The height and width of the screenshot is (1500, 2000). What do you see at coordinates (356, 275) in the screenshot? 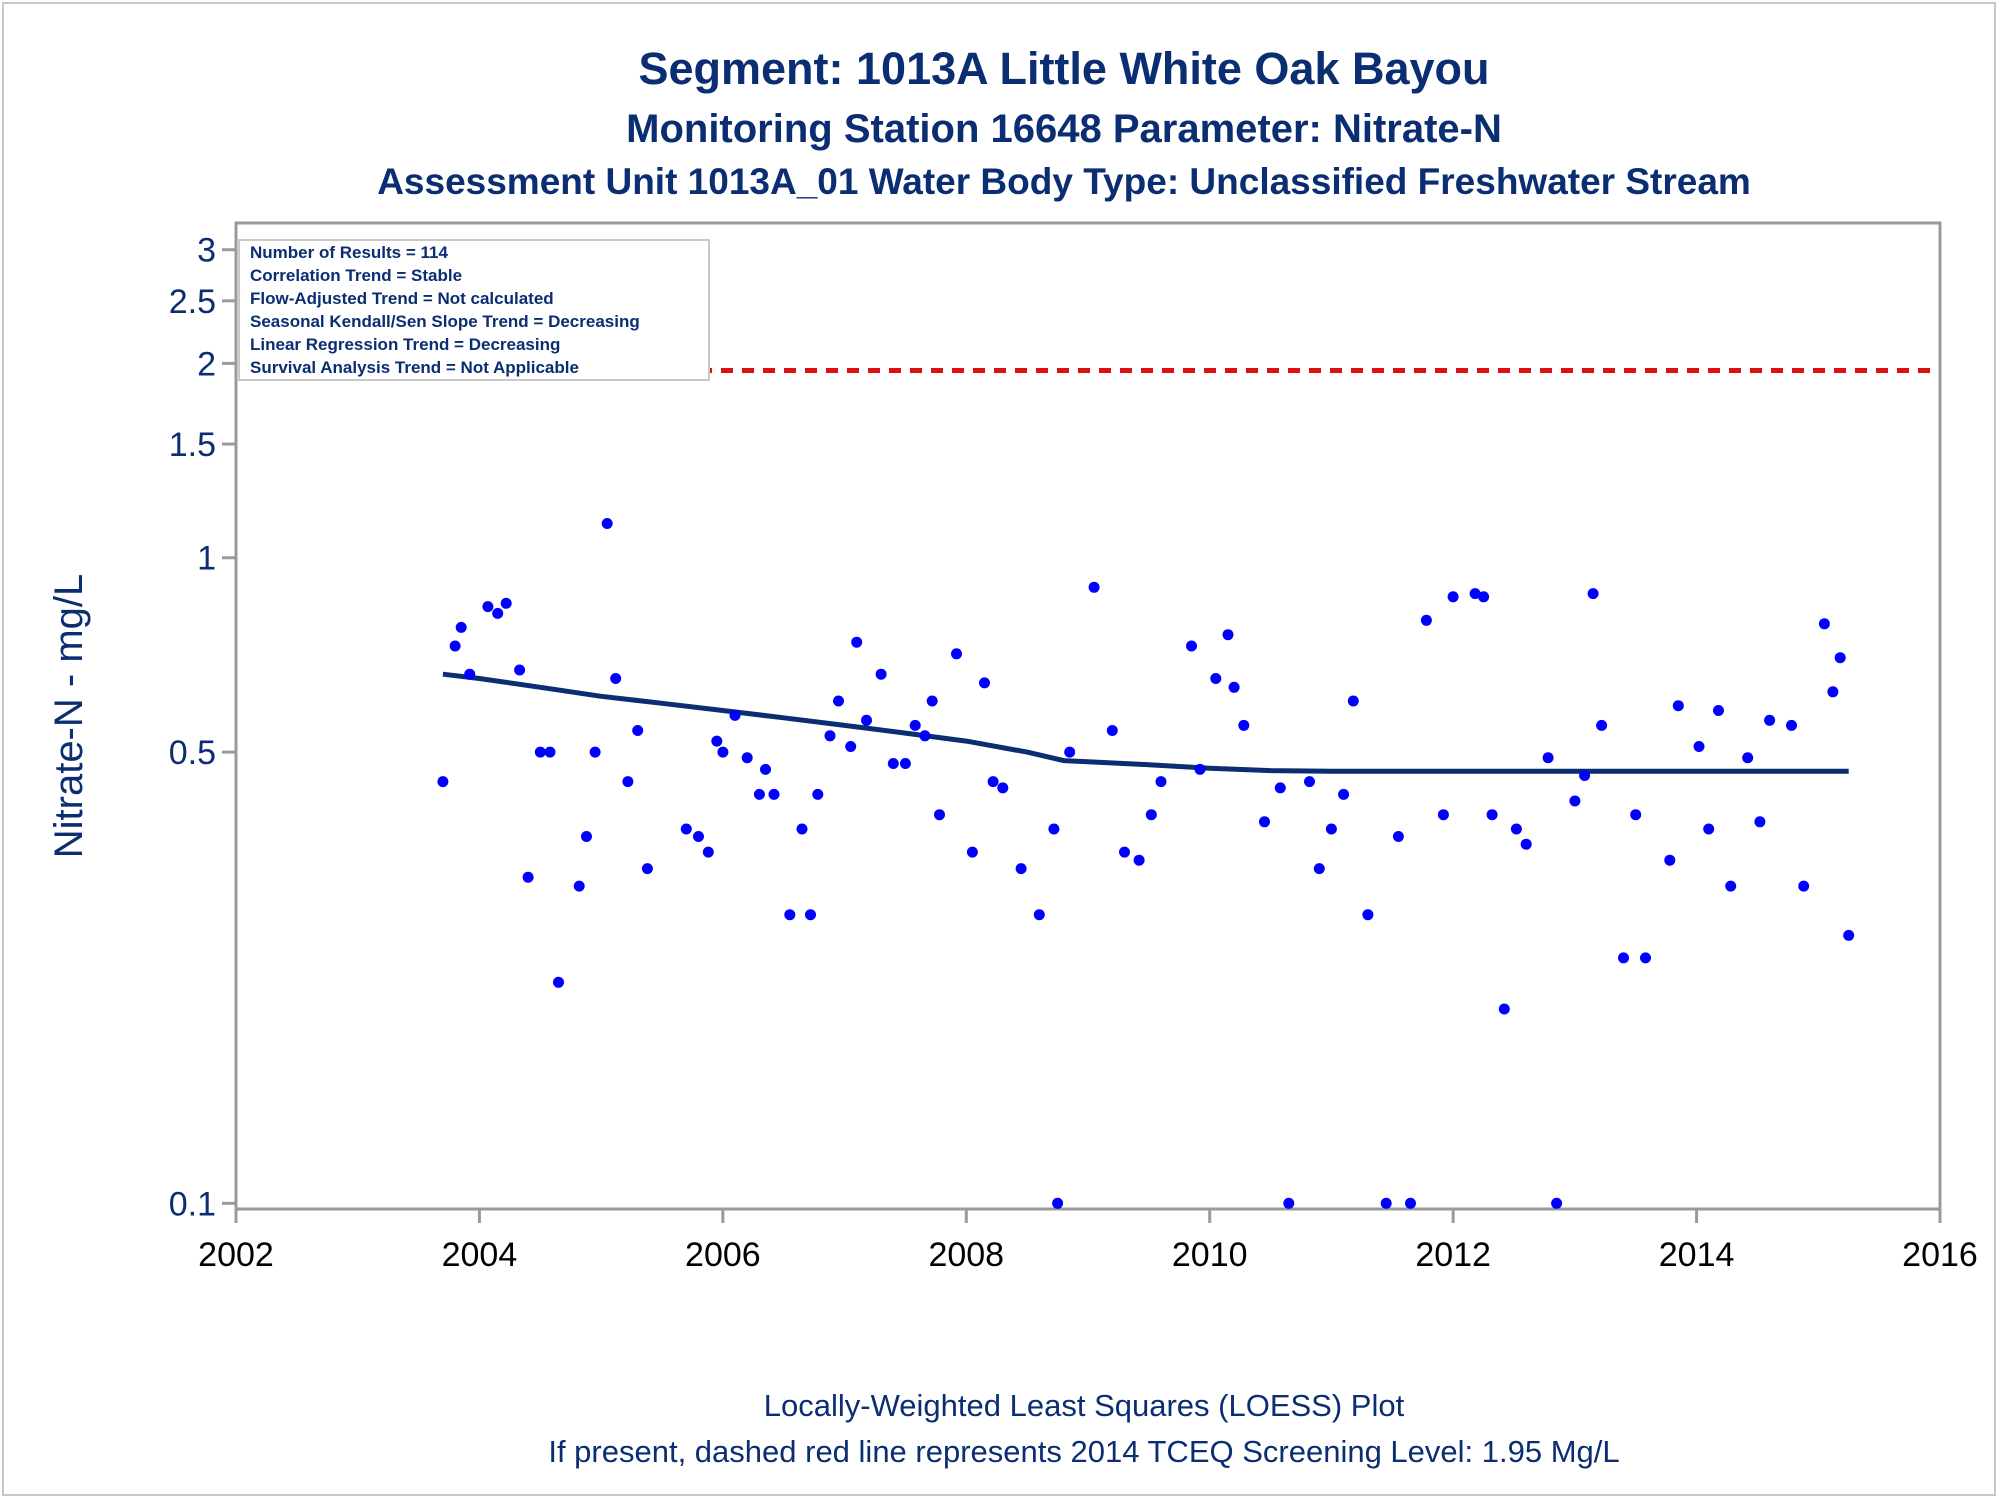
I see `inset-correlation-trend: Correlation Trend = Stable` at bounding box center [356, 275].